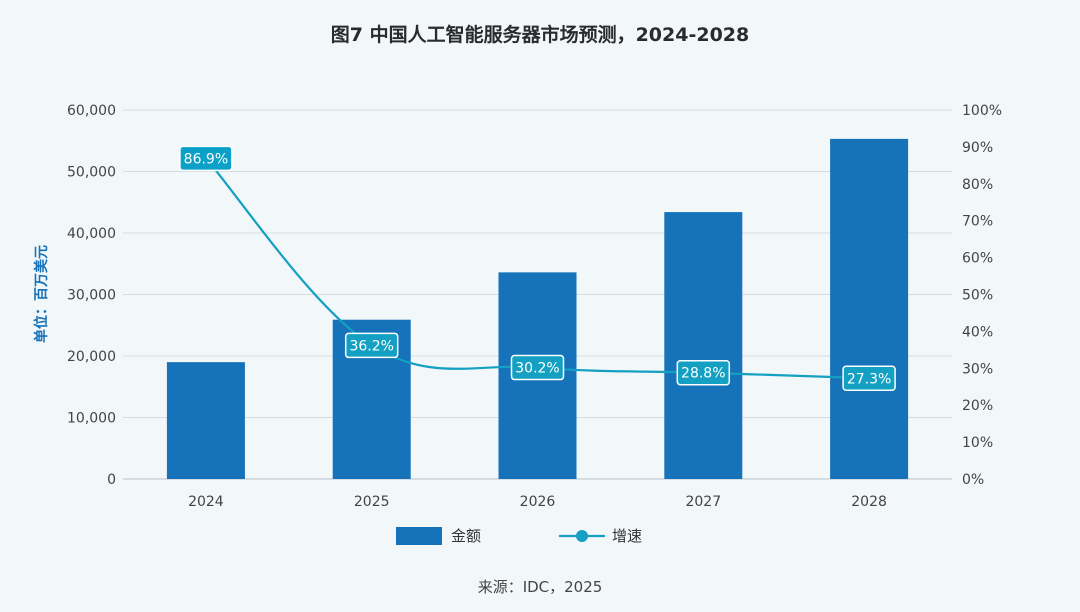 The image size is (1080, 612). What do you see at coordinates (540, 35) in the screenshot?
I see `chart-title: 图7 中国人工智能服务器市场预测，2024-2028` at bounding box center [540, 35].